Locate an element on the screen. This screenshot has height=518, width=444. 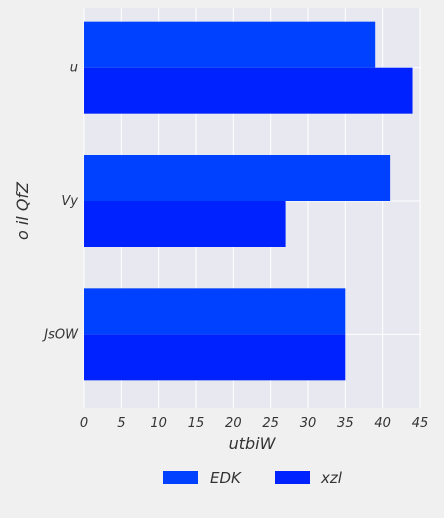
x-tick-label: 10 is located at coordinates (158, 423).